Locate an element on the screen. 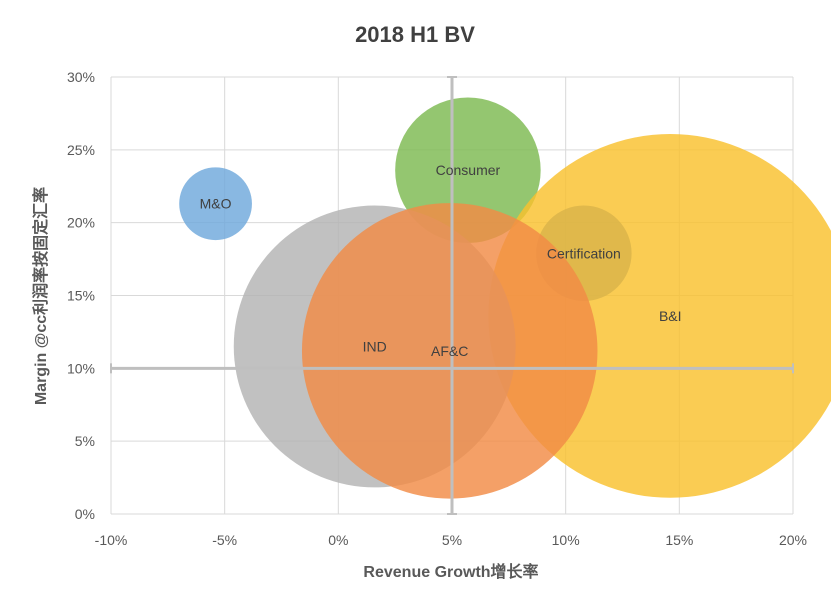 This screenshot has width=831, height=611. y-tick-label: 30% is located at coordinates (81, 77).